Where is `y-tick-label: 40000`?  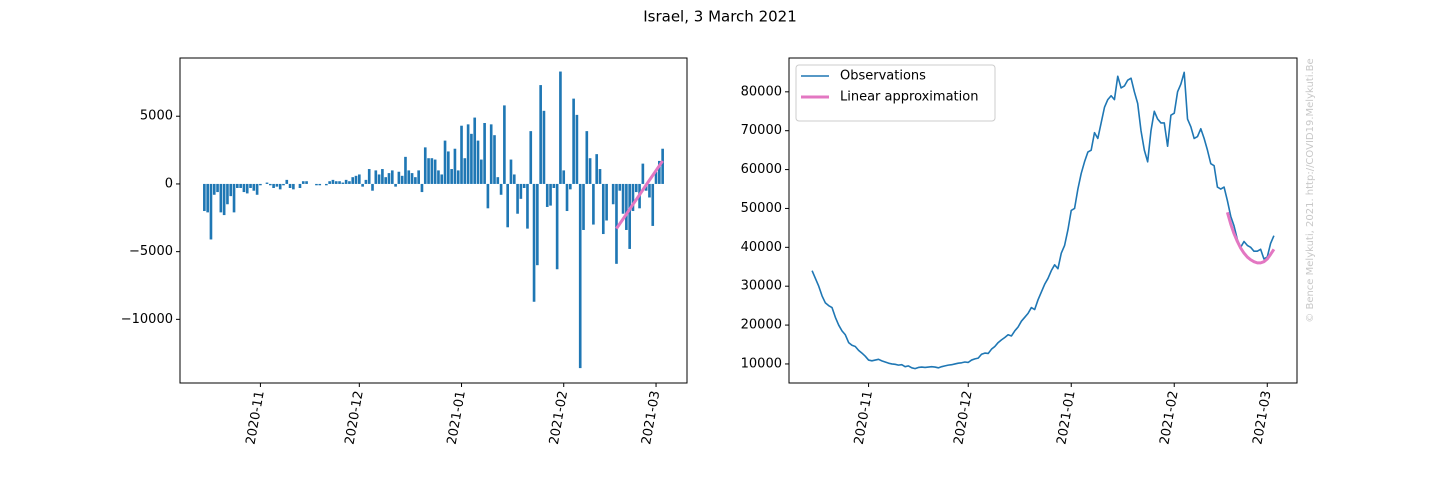
y-tick-label: 40000 is located at coordinates (761, 247).